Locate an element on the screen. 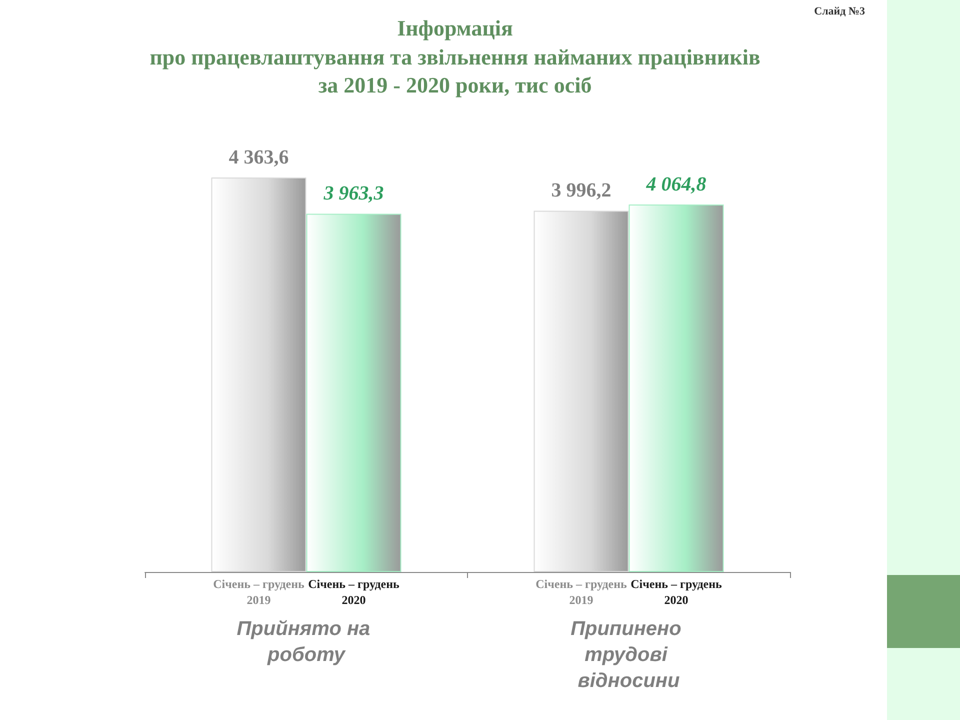 This screenshot has height=720, width=960. data-label: 3 996,2 is located at coordinates (581, 191).